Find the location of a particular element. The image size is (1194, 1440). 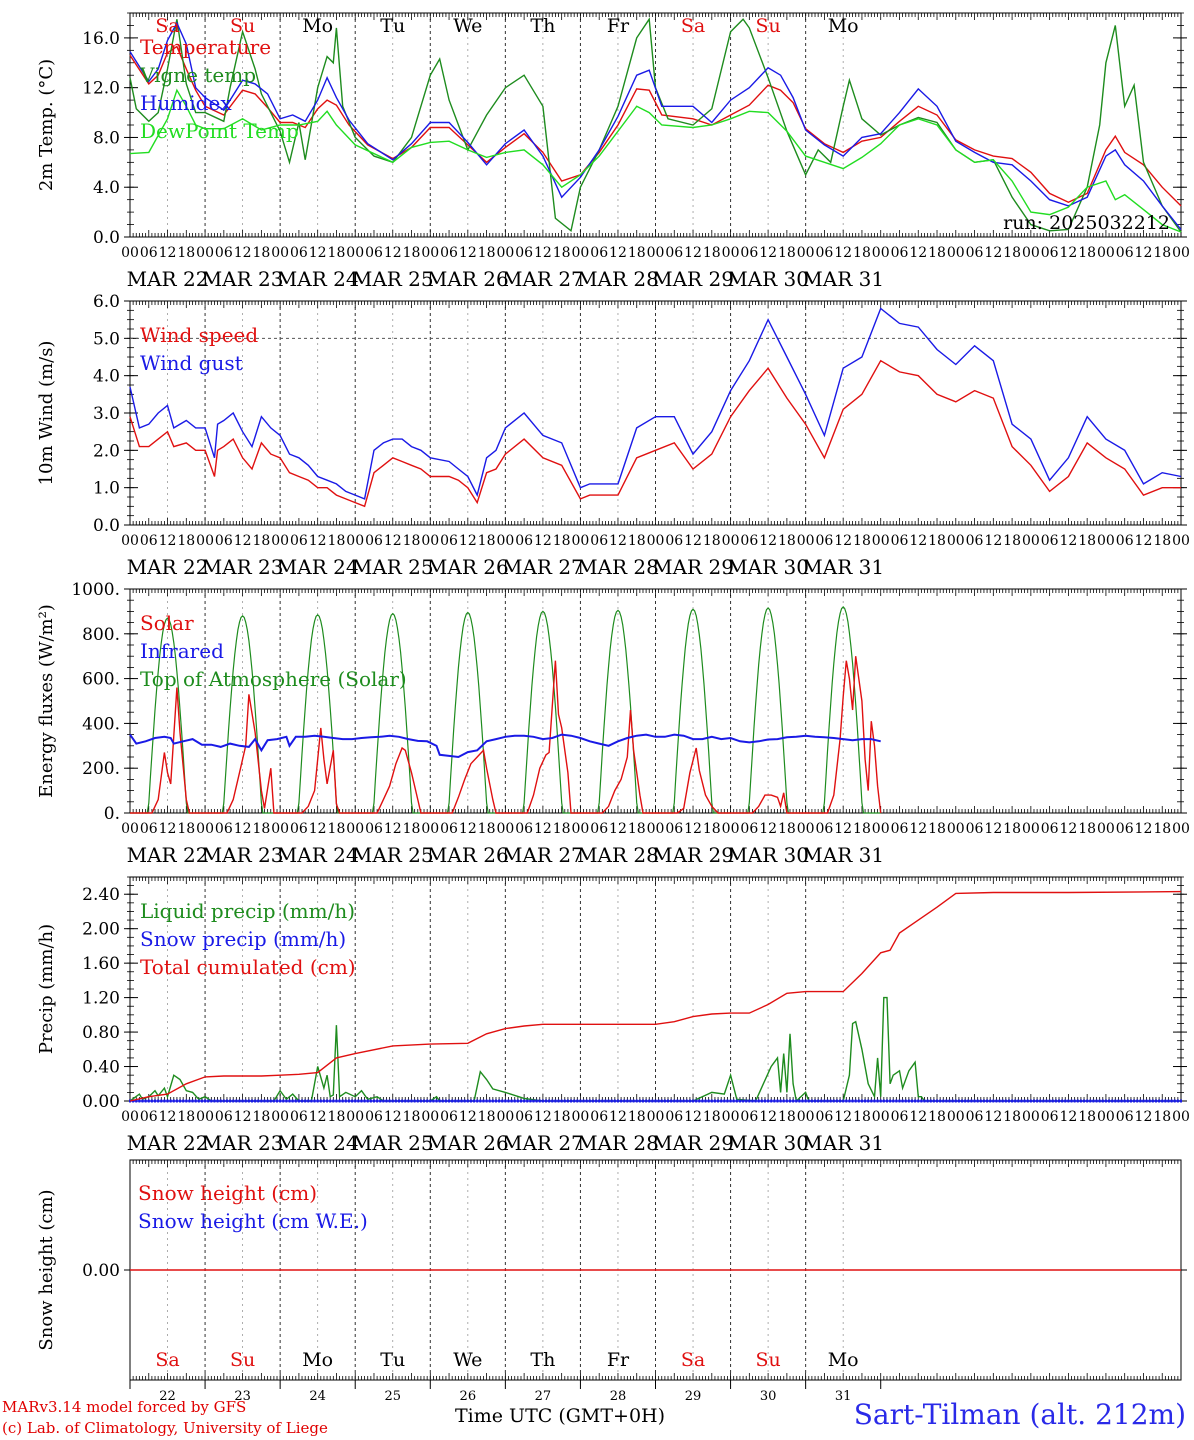

day-name: Tu is located at coordinates (392, 26).